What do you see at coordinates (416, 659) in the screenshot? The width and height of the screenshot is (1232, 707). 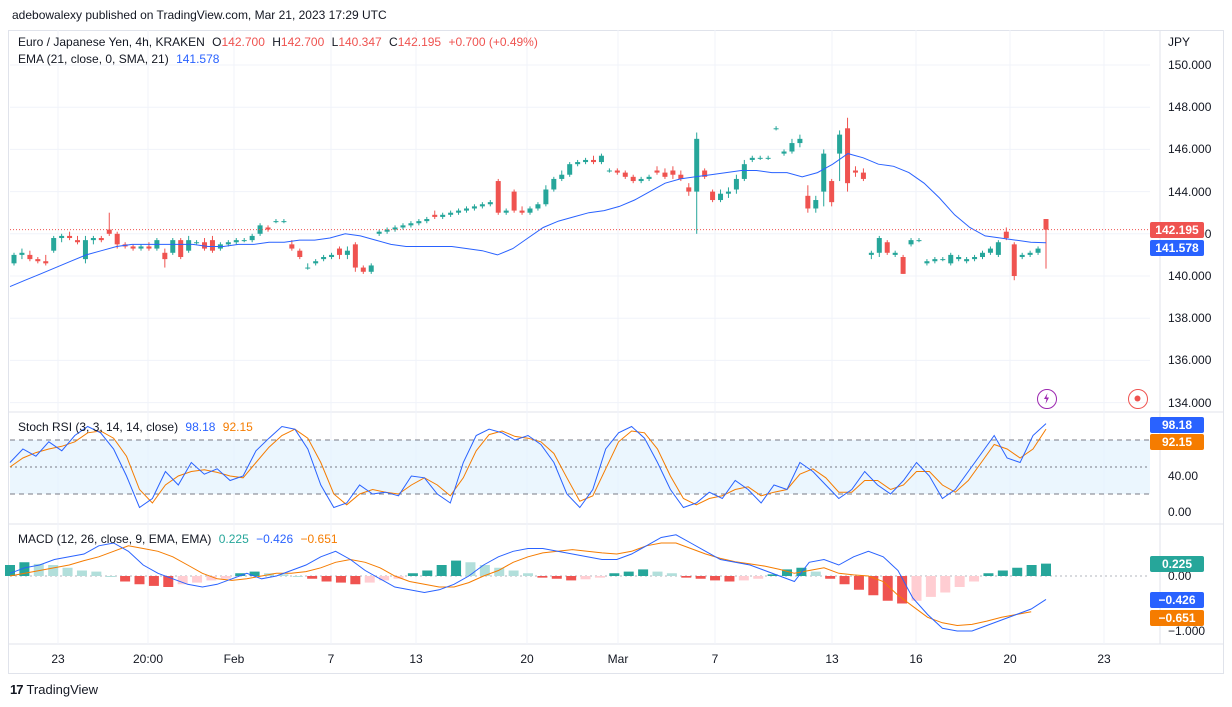 I see `time-tick-label: 13` at bounding box center [416, 659].